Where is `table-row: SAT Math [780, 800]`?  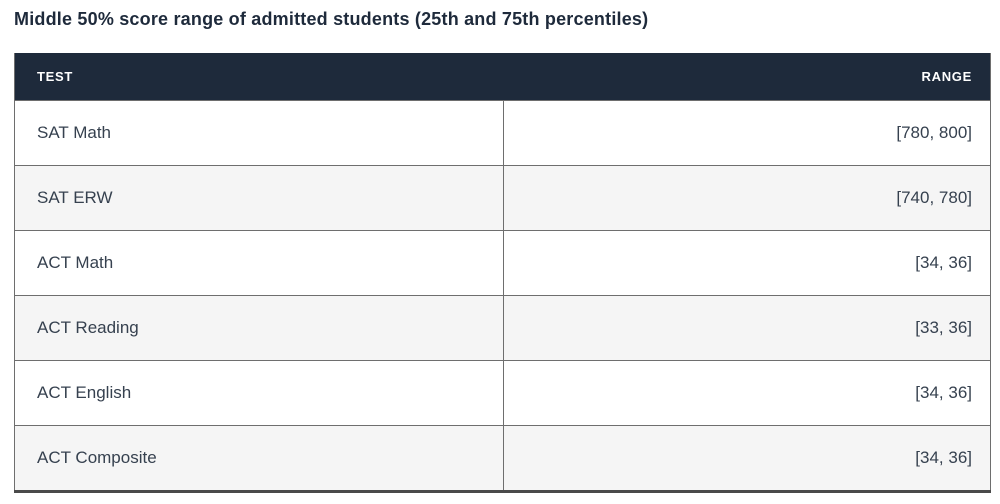 table-row: SAT Math [780, 800] is located at coordinates (502, 133).